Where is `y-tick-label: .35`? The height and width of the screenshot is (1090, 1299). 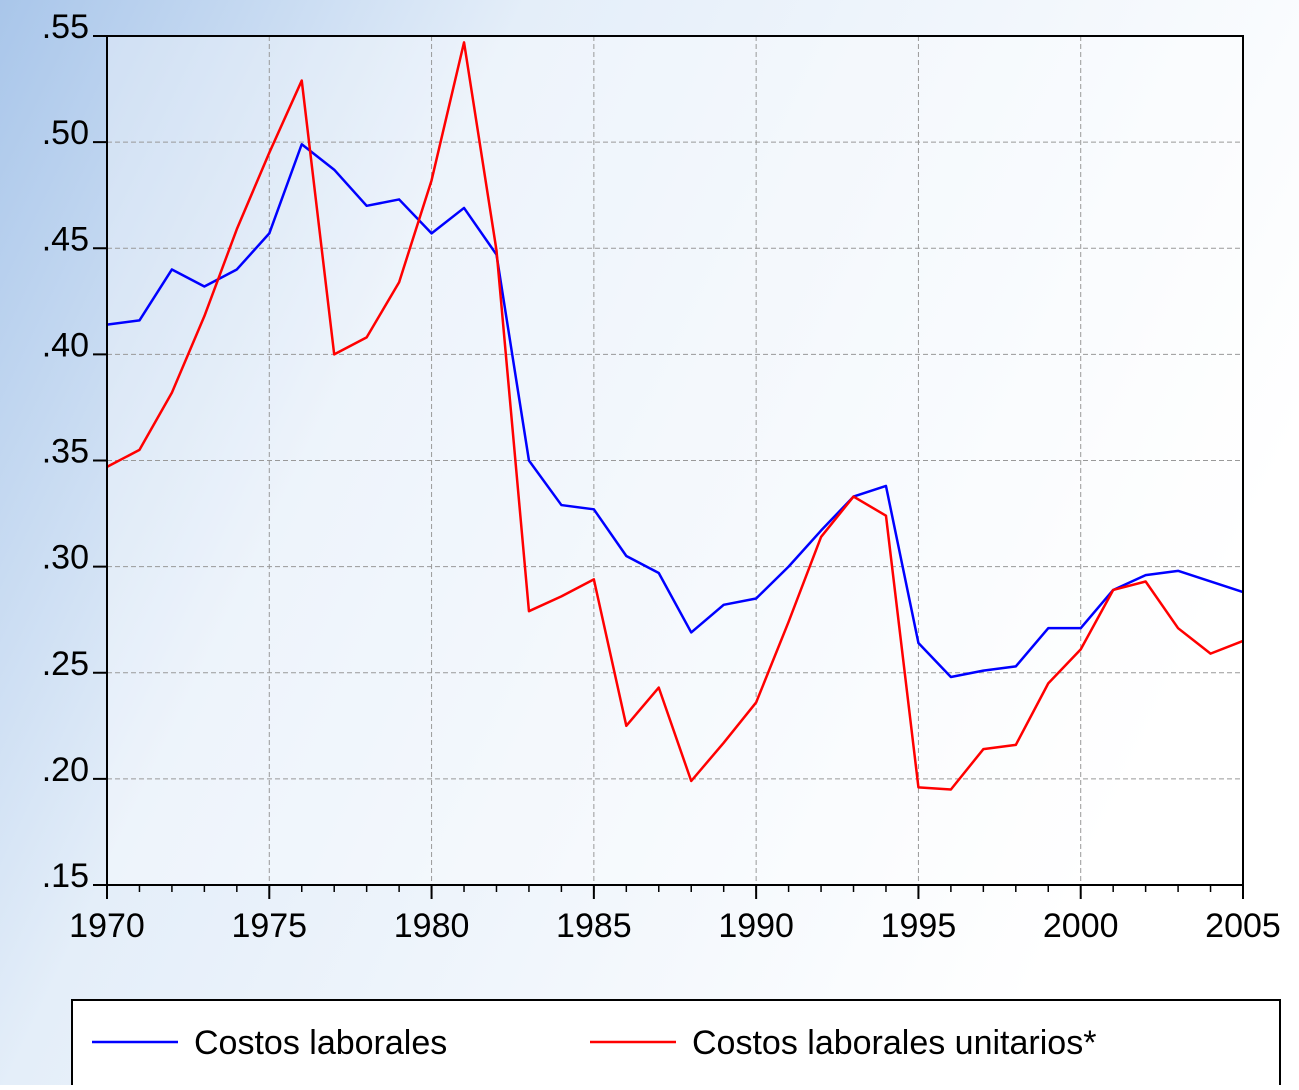 y-tick-label: .35 is located at coordinates (65, 452).